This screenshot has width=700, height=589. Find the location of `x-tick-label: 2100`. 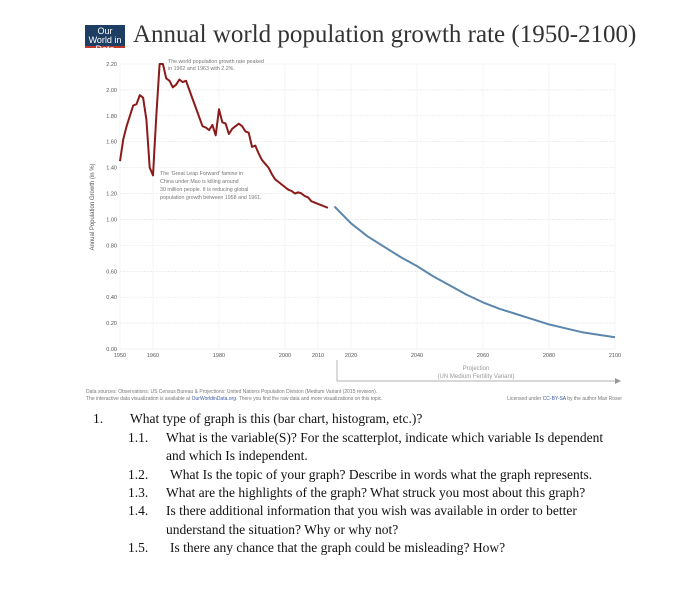

x-tick-label: 2100 is located at coordinates (615, 356).